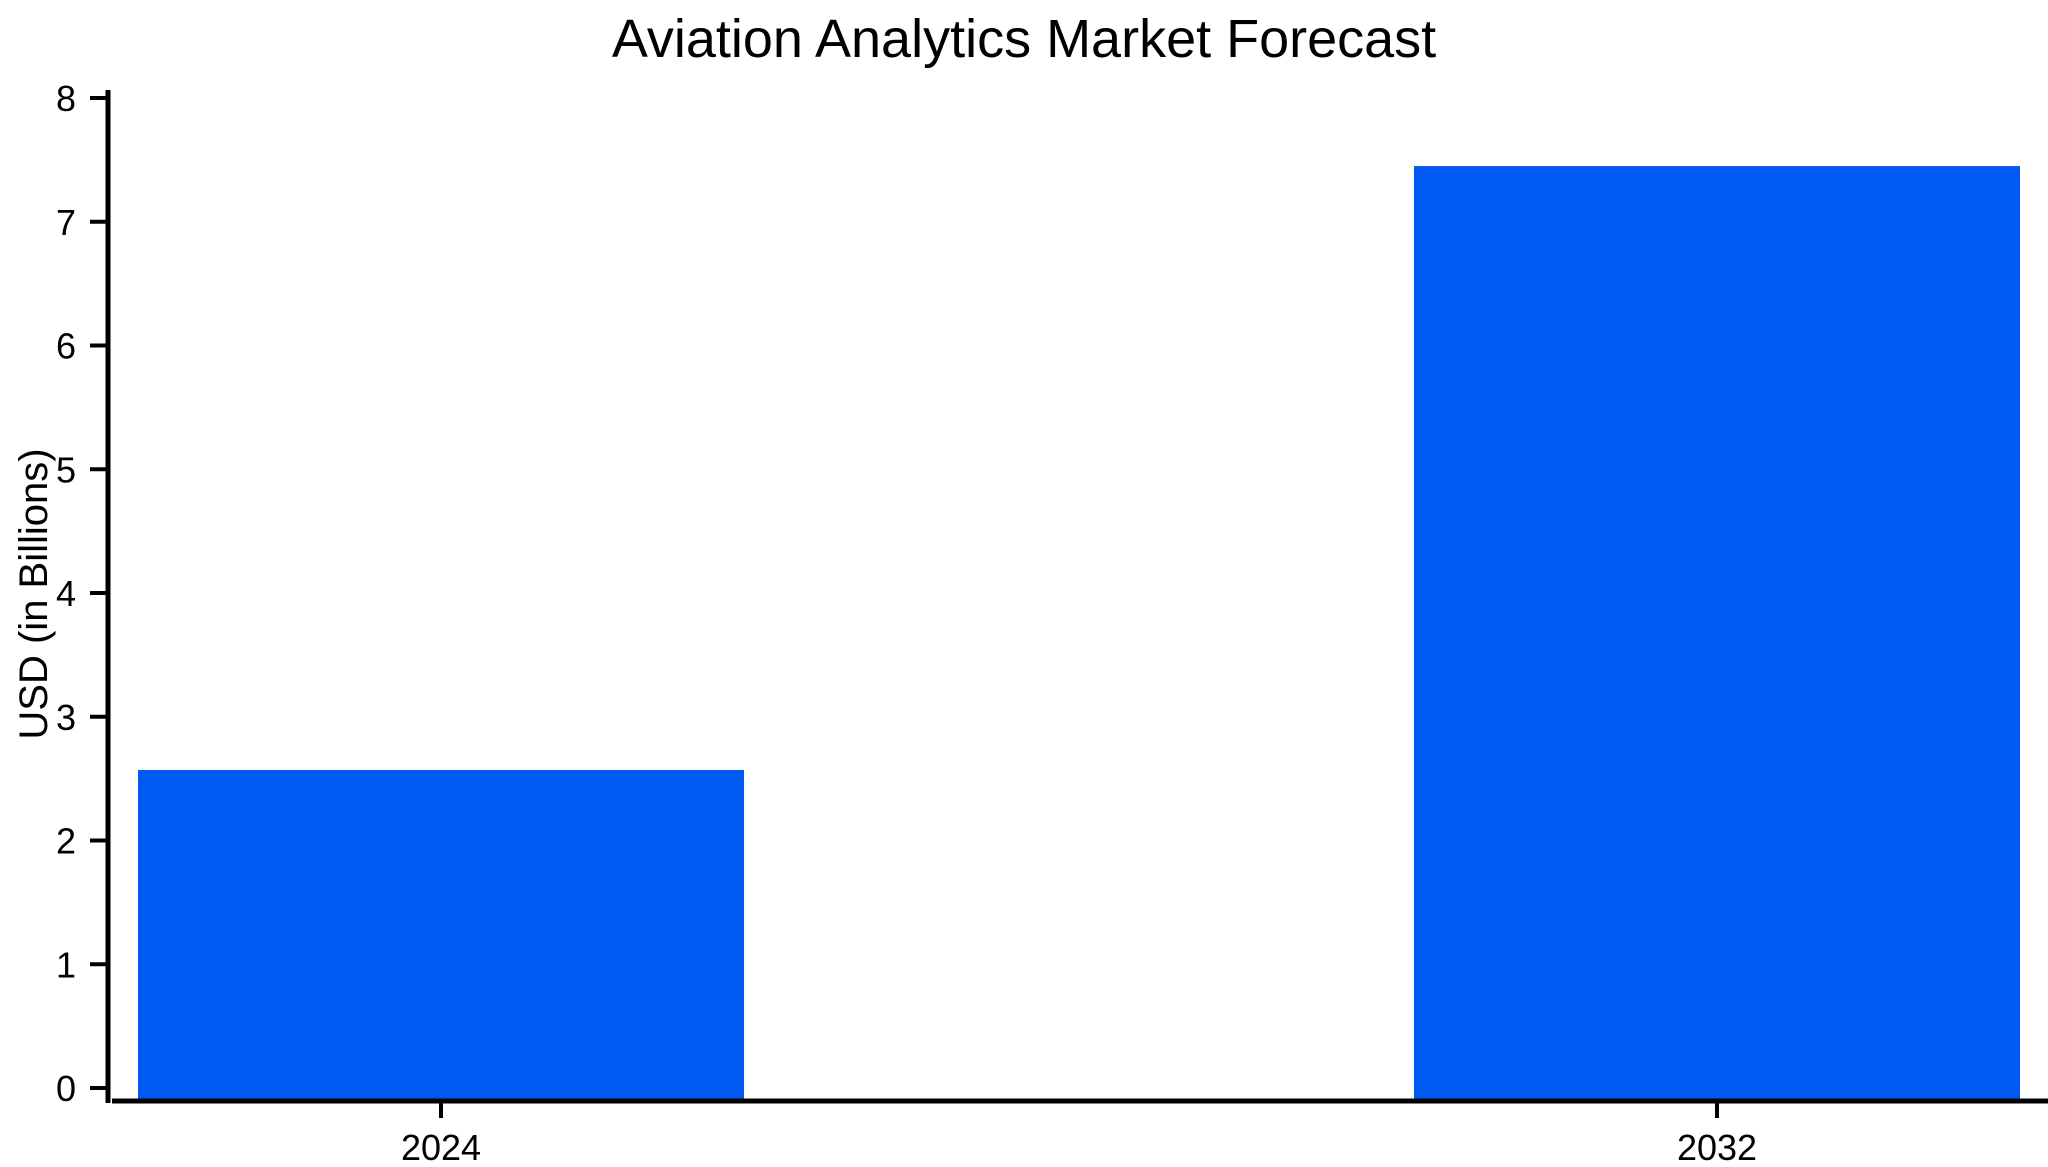  What do you see at coordinates (66, 593) in the screenshot?
I see `y-tick-label: 4` at bounding box center [66, 593].